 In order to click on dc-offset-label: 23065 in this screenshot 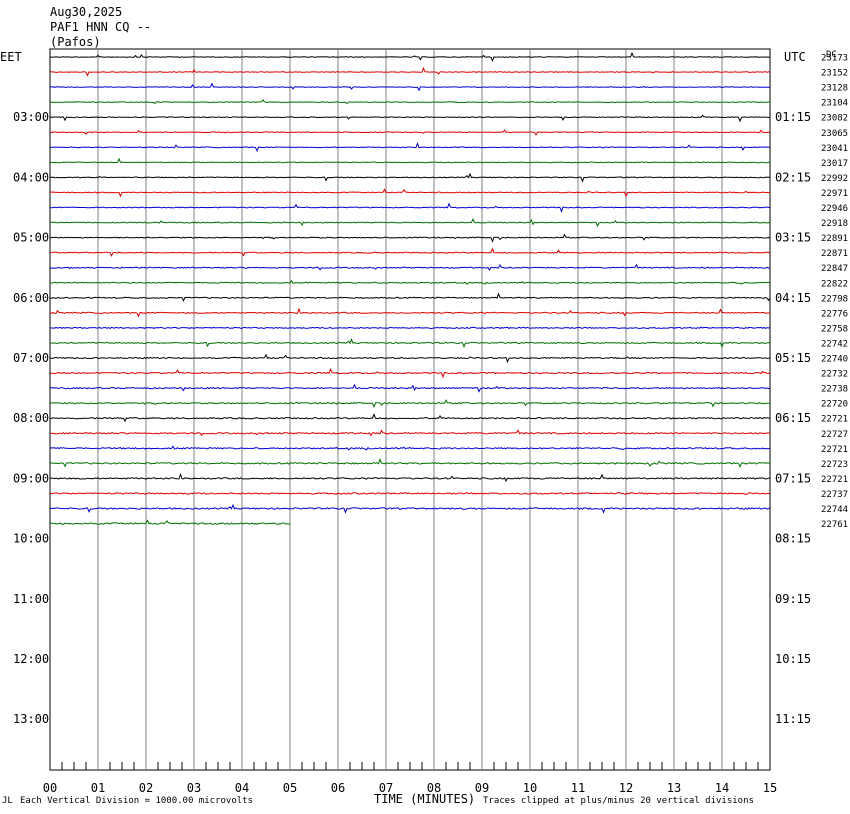, I will do `click(834, 134)`.